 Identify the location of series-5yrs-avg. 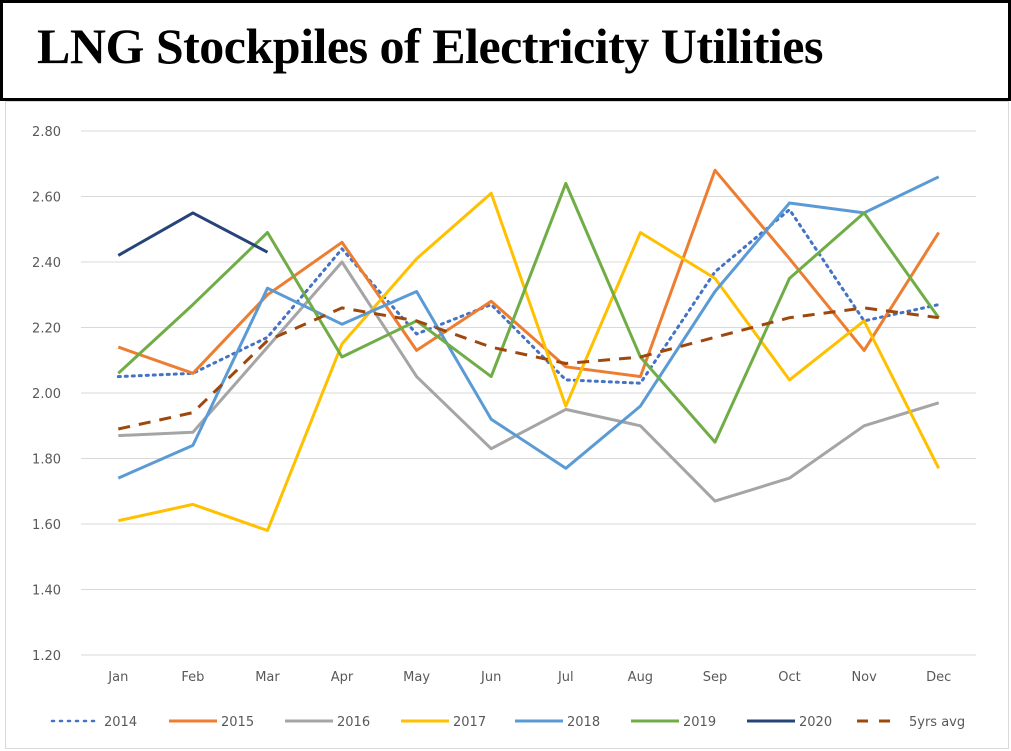
(528, 368).